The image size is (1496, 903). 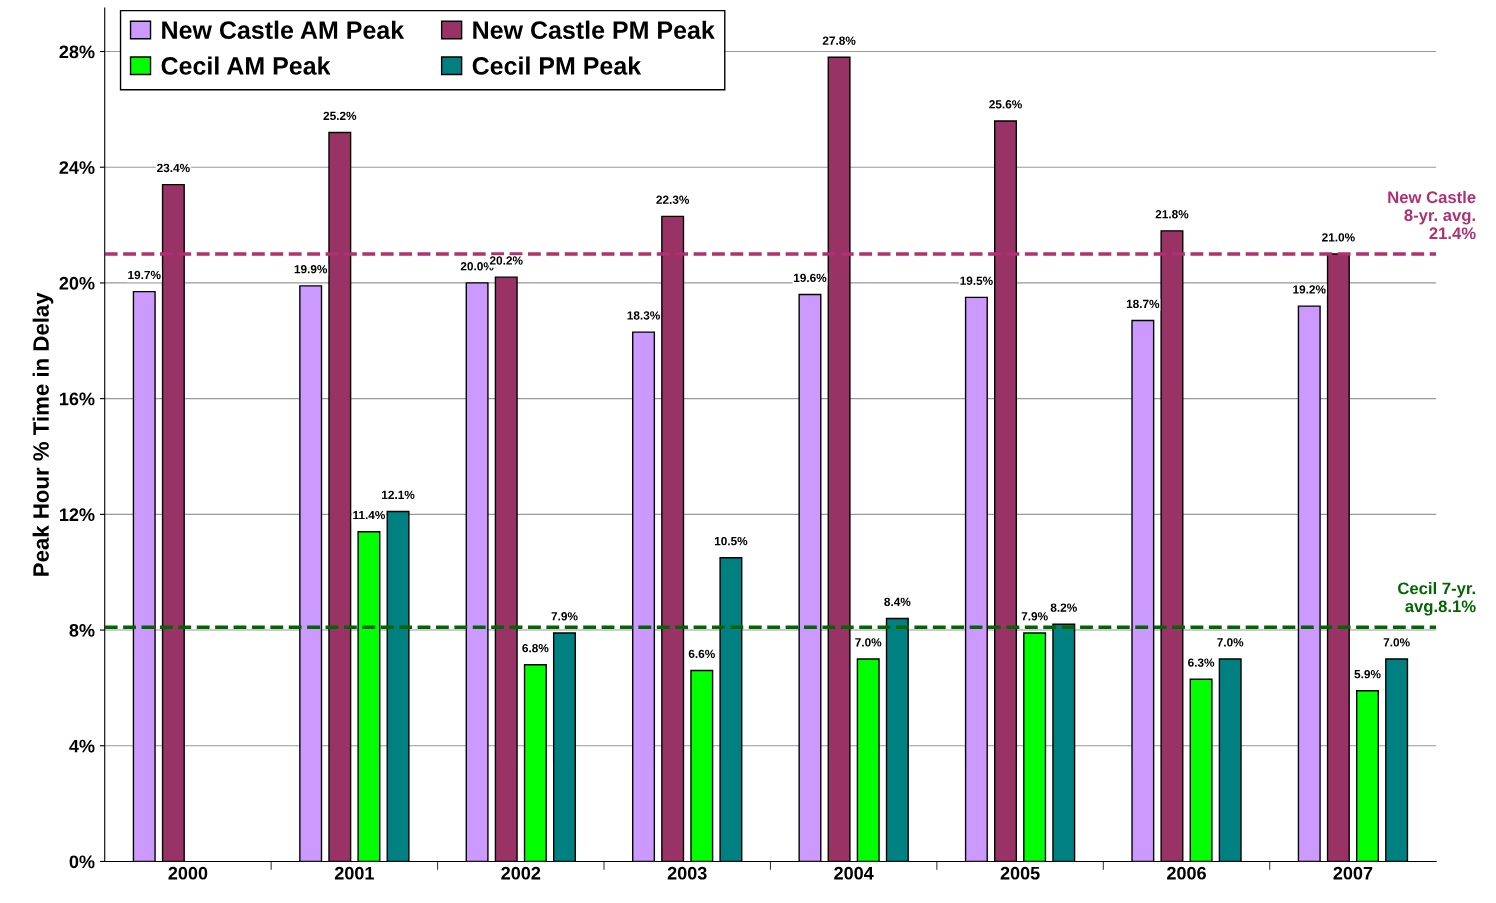 What do you see at coordinates (535, 648) in the screenshot?
I see `data-label: 6.8%` at bounding box center [535, 648].